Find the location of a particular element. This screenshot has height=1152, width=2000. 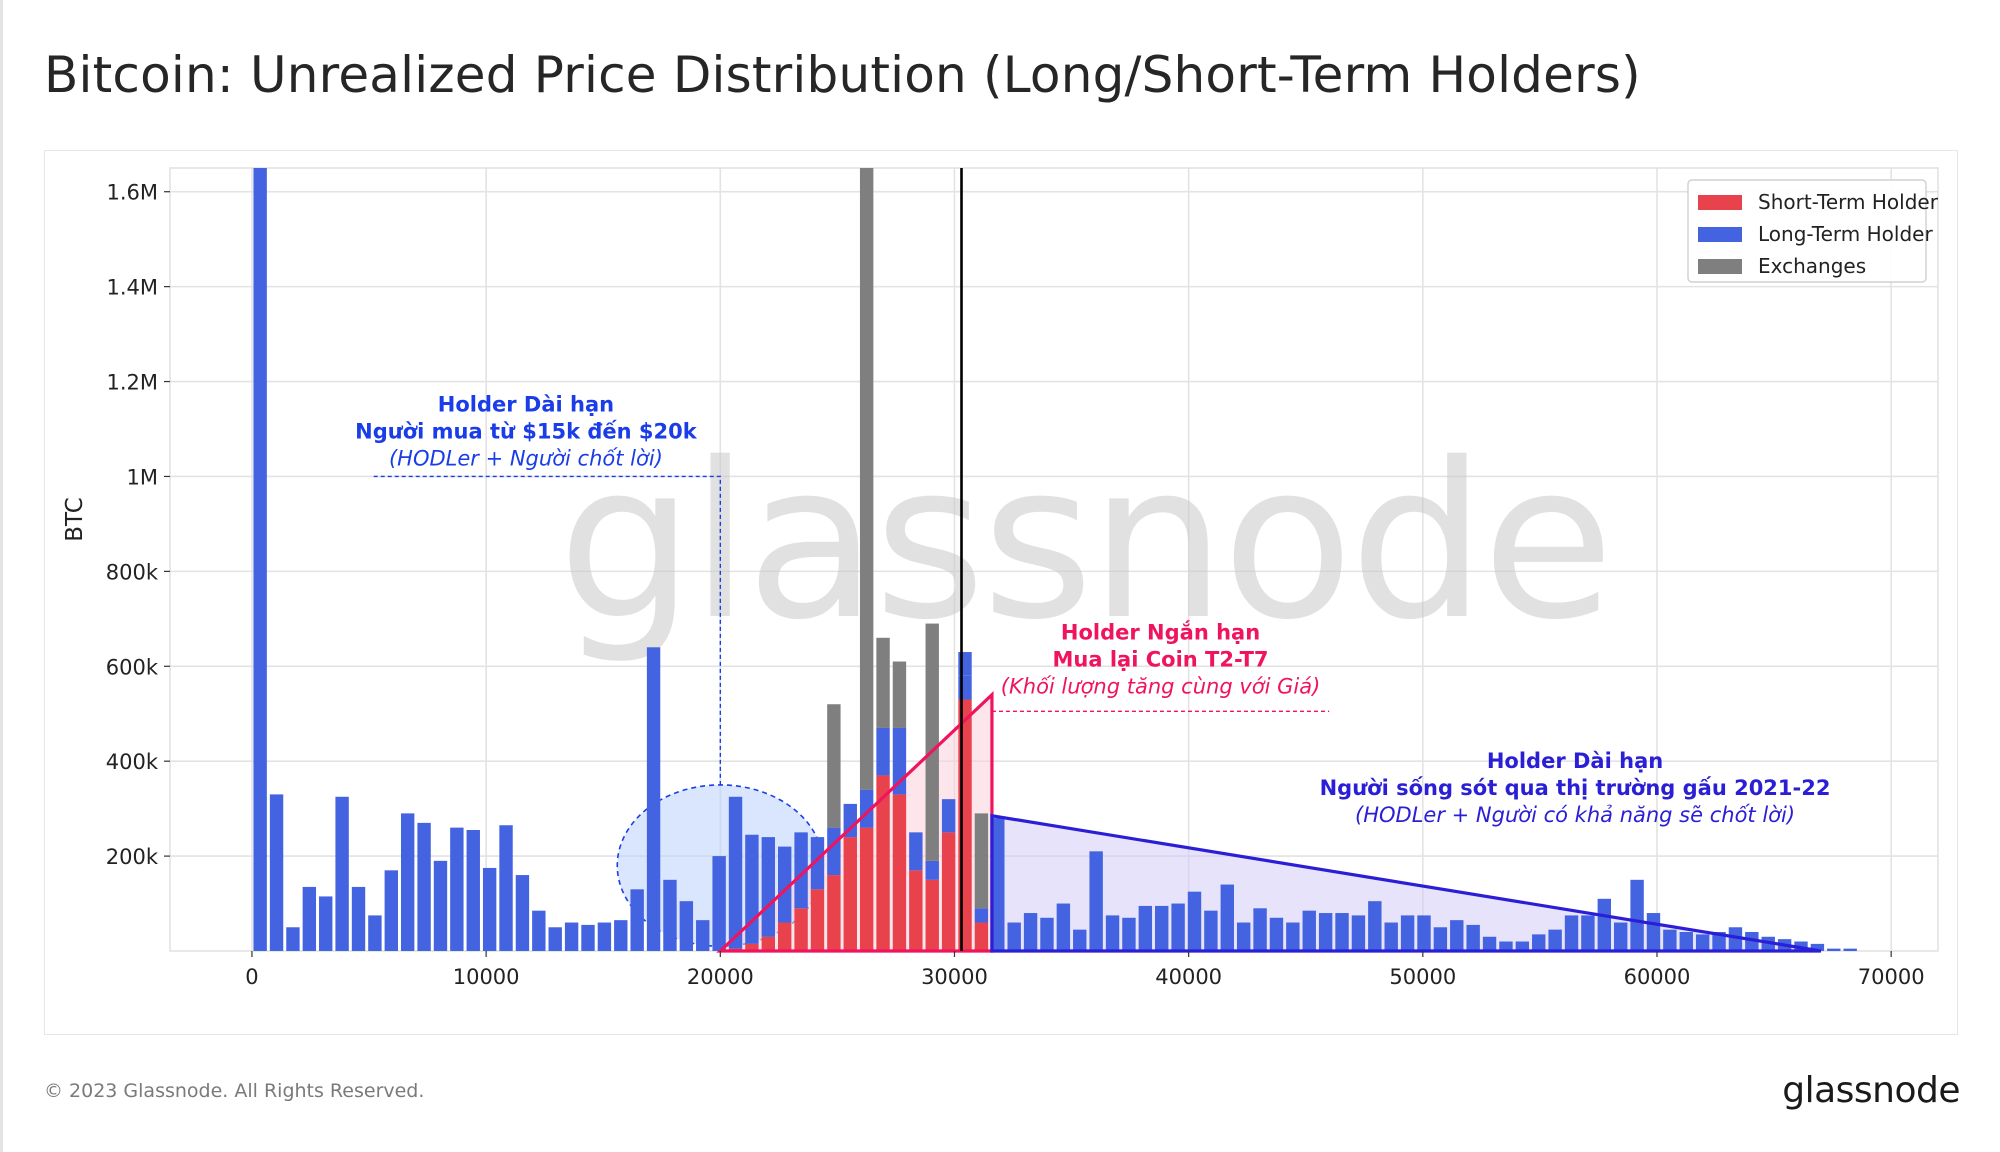

x-tick-label: 0 is located at coordinates (251, 977).